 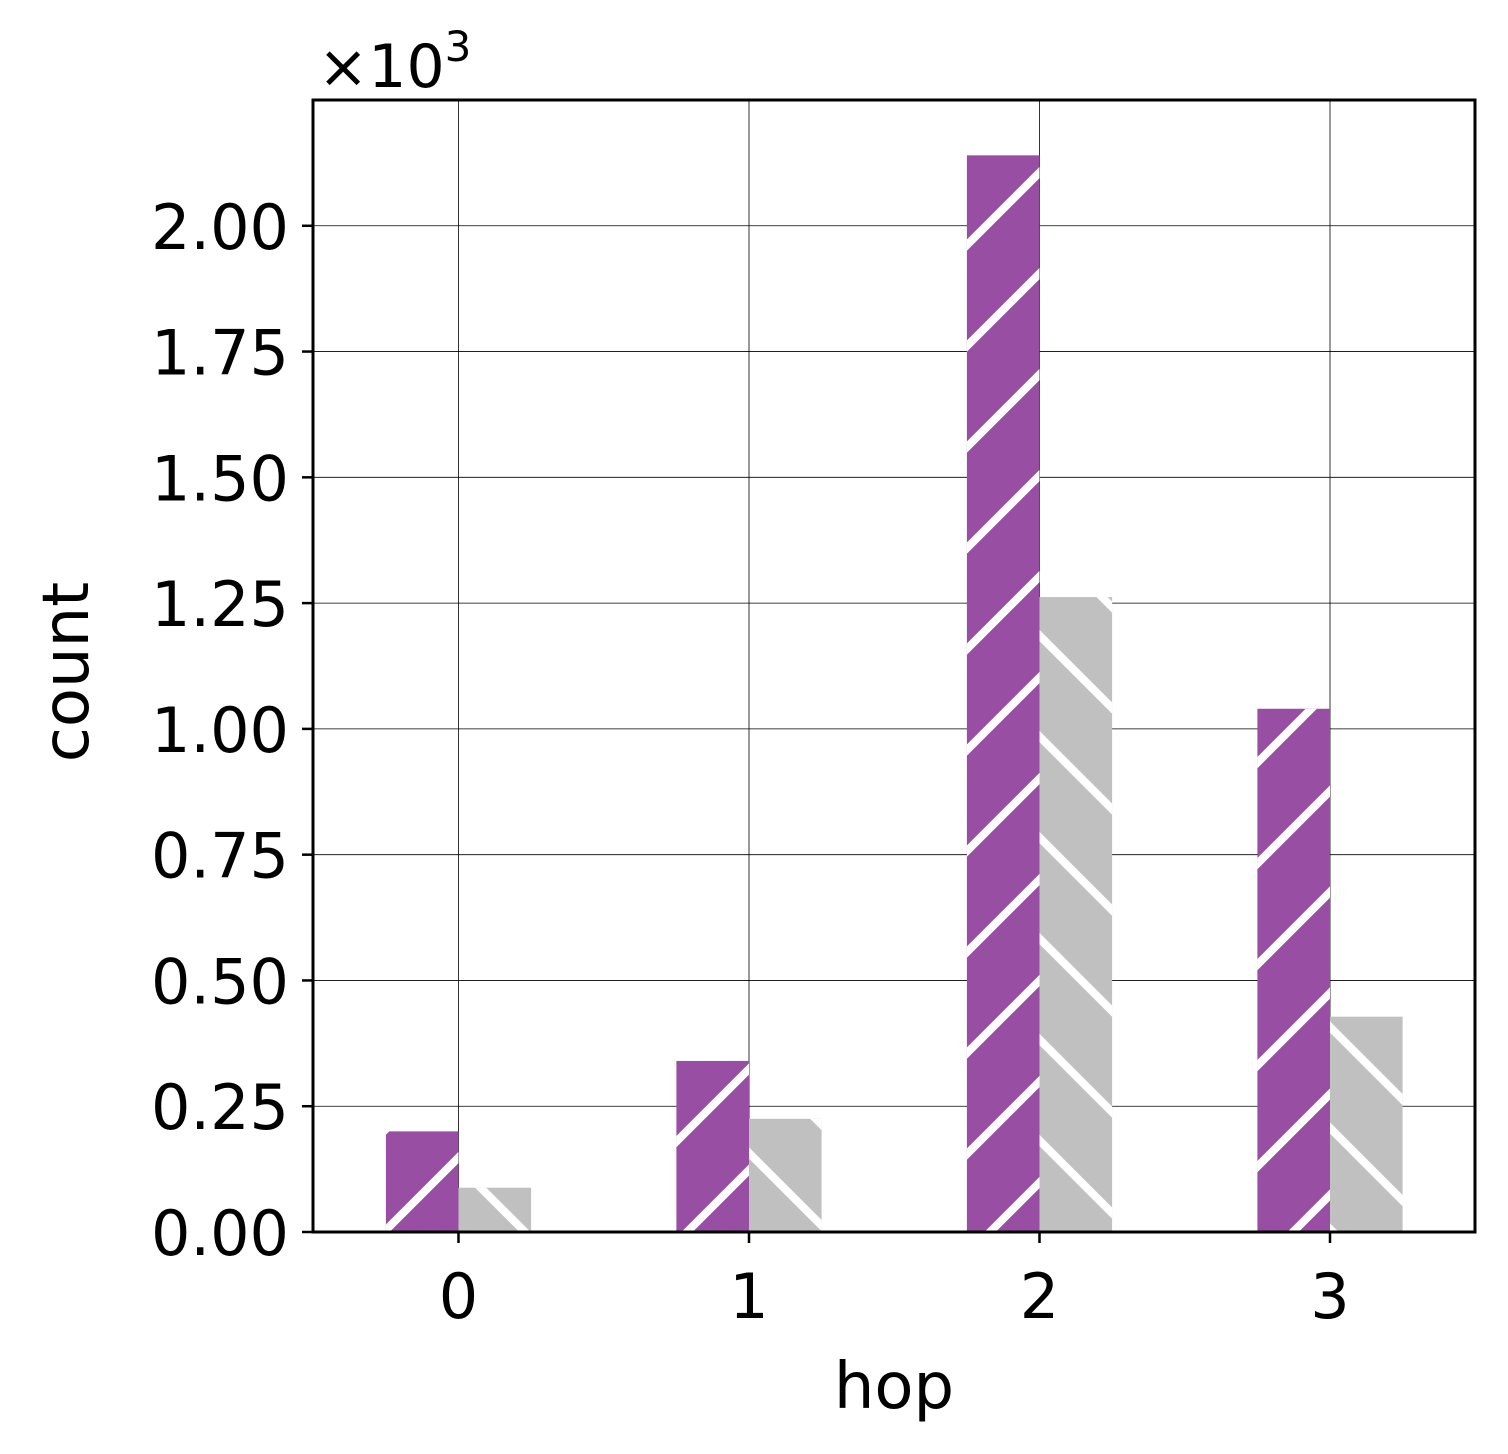 I want to click on y-tick-label: 1.75, so click(x=220, y=353).